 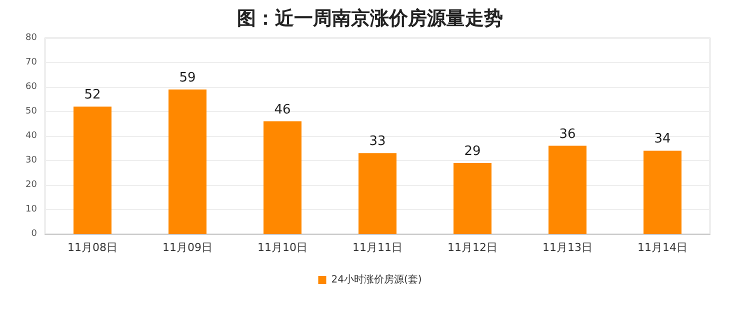 What do you see at coordinates (32, 161) in the screenshot?
I see `y-tick-label: 30` at bounding box center [32, 161].